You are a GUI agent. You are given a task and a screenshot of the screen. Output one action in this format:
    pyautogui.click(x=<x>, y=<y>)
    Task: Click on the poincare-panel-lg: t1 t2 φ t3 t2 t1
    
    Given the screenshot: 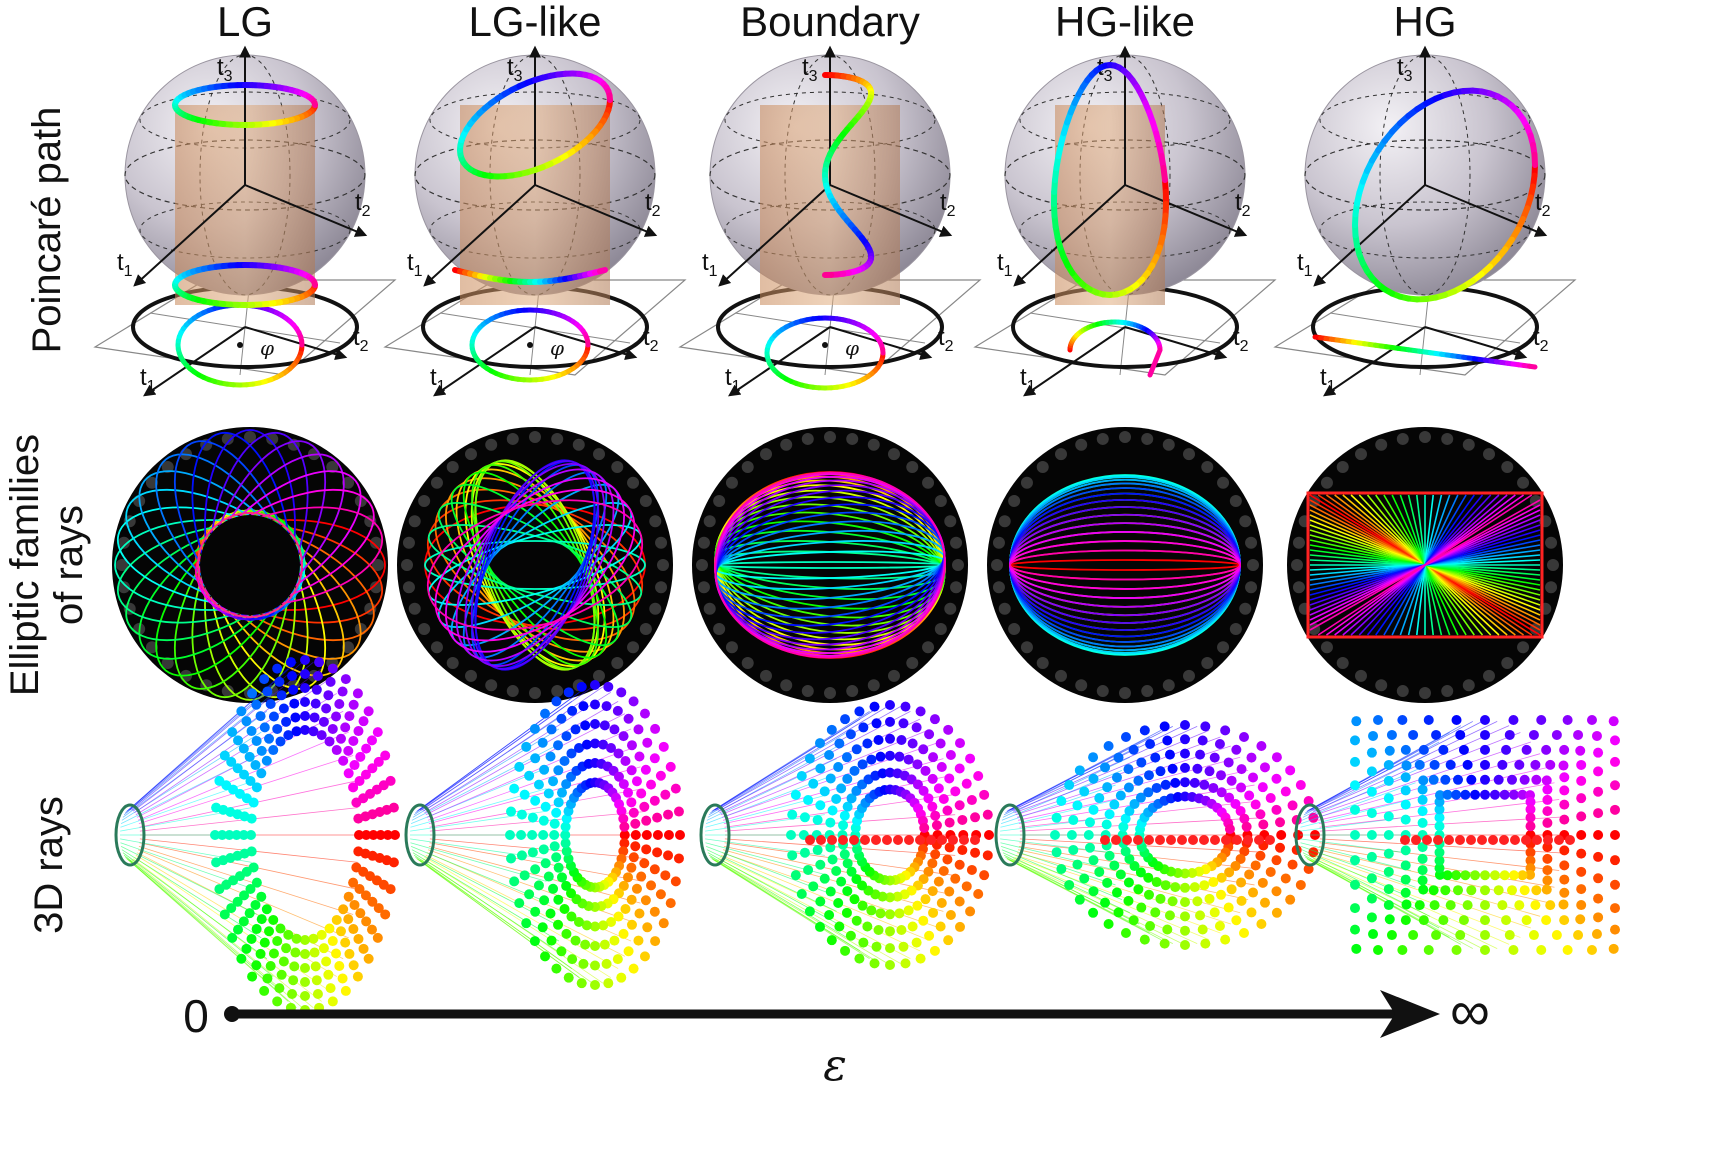 What is the action you would take?
    pyautogui.click(x=245, y=221)
    